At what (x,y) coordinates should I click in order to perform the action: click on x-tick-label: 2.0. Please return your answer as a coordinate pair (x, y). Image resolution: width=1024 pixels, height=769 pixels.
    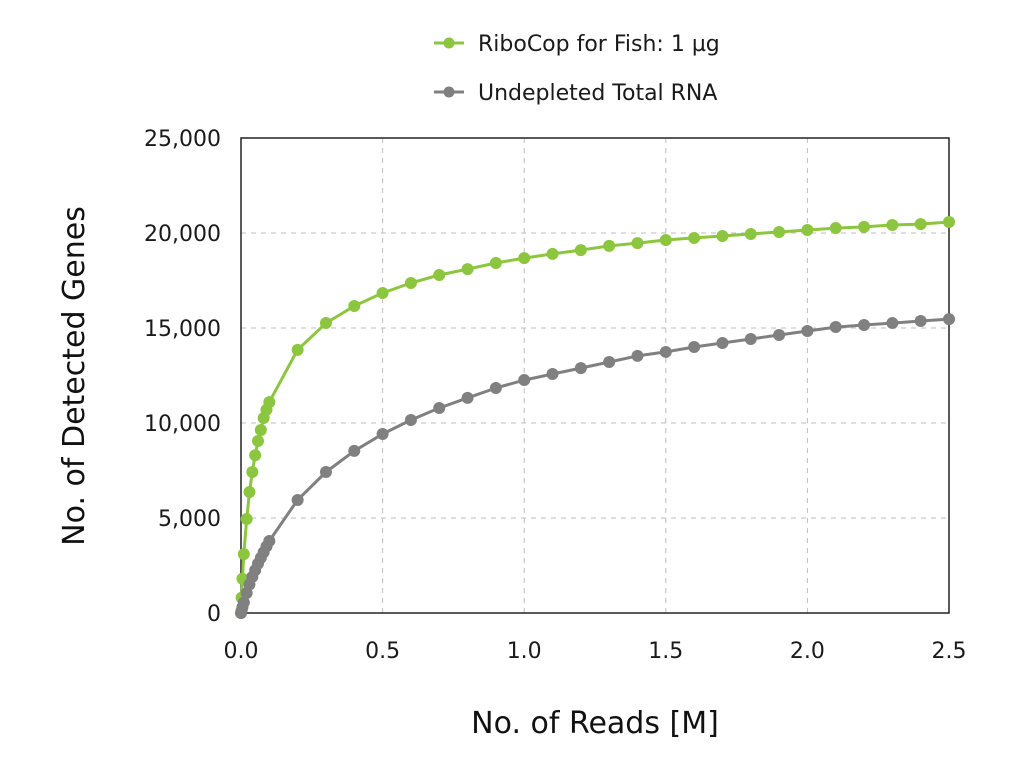
    Looking at the image, I should click on (807, 651).